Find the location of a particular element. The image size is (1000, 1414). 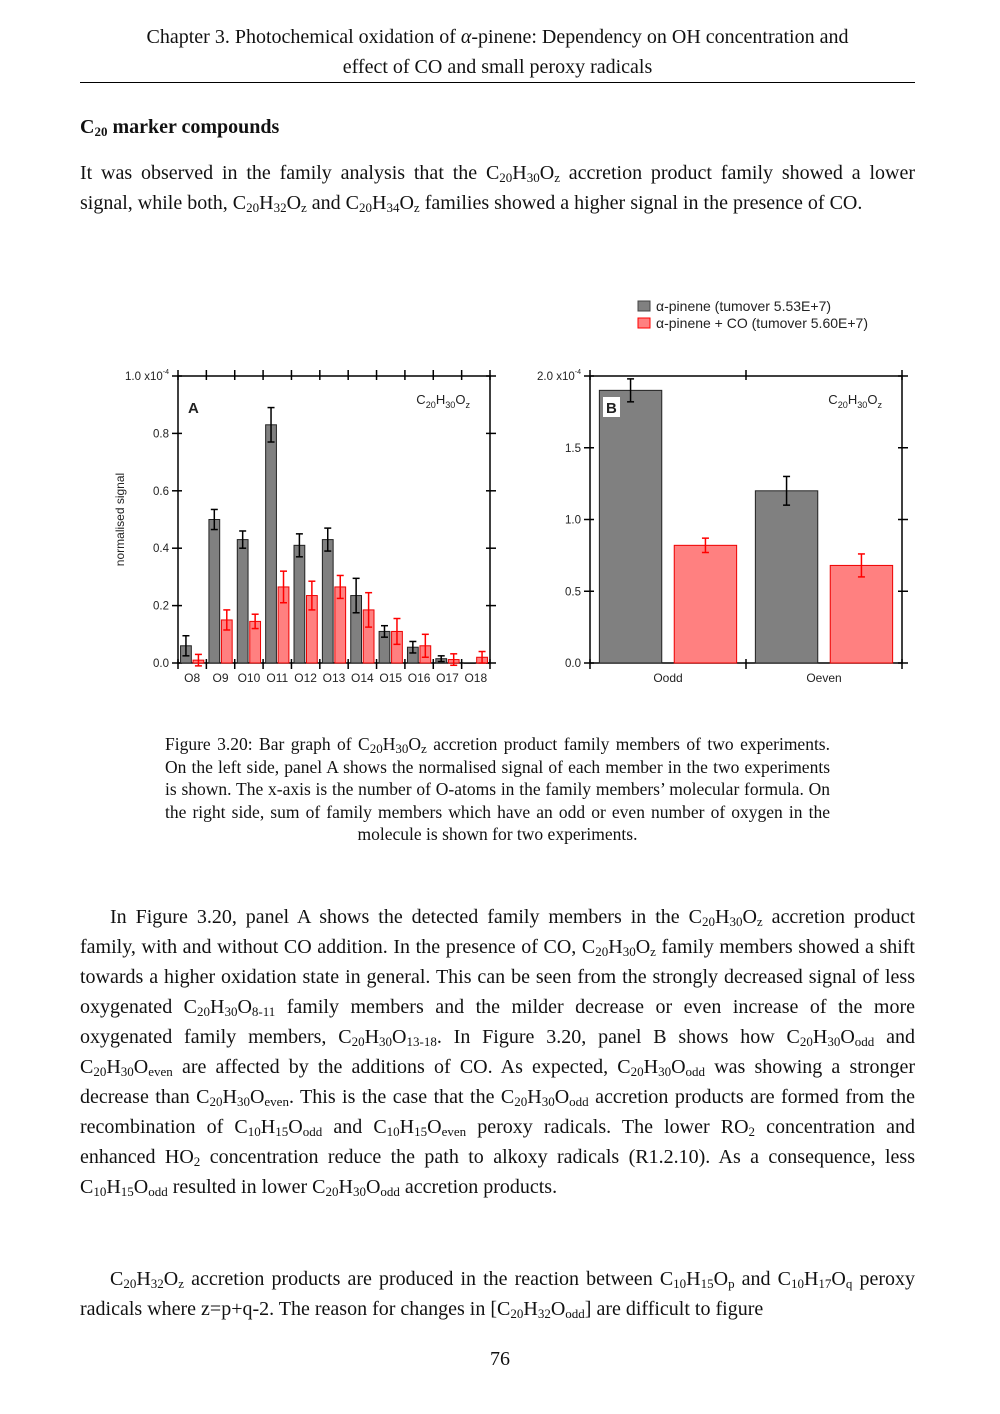

legend-label: α-pinene (tumover 5.53E+7) is located at coordinates (743, 306).